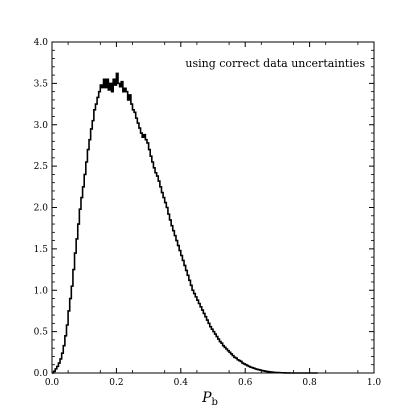  Describe the element at coordinates (41, 374) in the screenshot. I see `y-tick-label: 0.0` at that location.